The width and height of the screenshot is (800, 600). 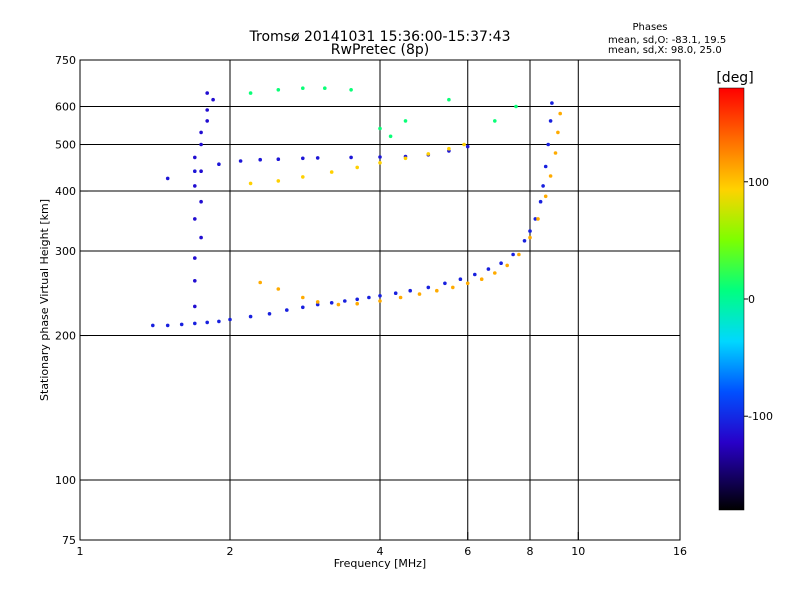 I want to click on colorbar-tick-label: -100, so click(x=760, y=416).